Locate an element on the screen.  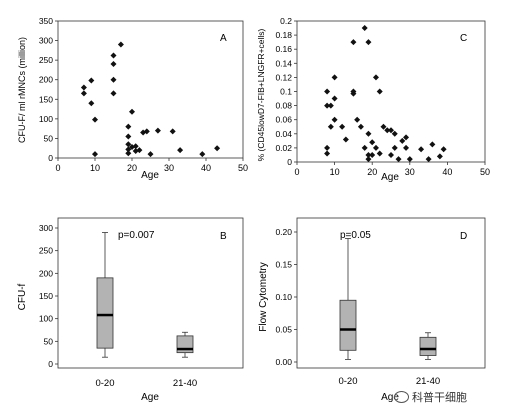
panel-a-ylabel: CFU-F/ ml rMNCs (million) is located at coordinates (22, 90).